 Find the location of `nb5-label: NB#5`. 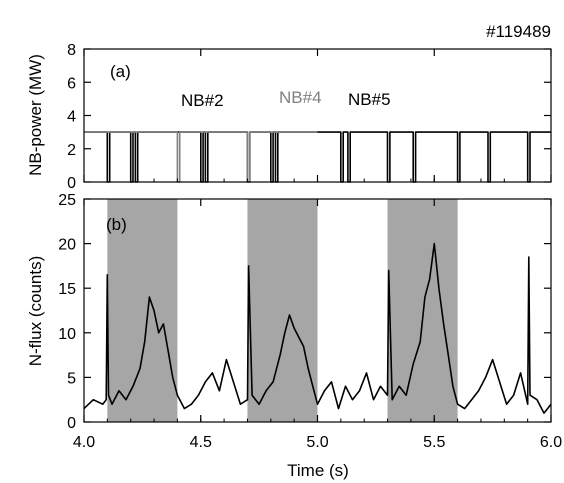

nb5-label: NB#5 is located at coordinates (369, 99).